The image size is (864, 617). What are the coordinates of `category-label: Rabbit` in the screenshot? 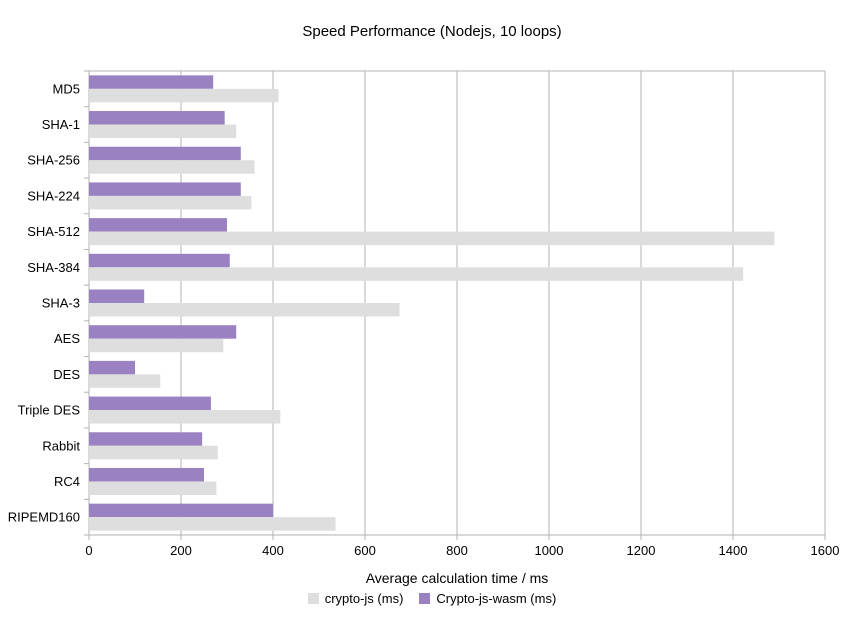 It's located at (61, 445).